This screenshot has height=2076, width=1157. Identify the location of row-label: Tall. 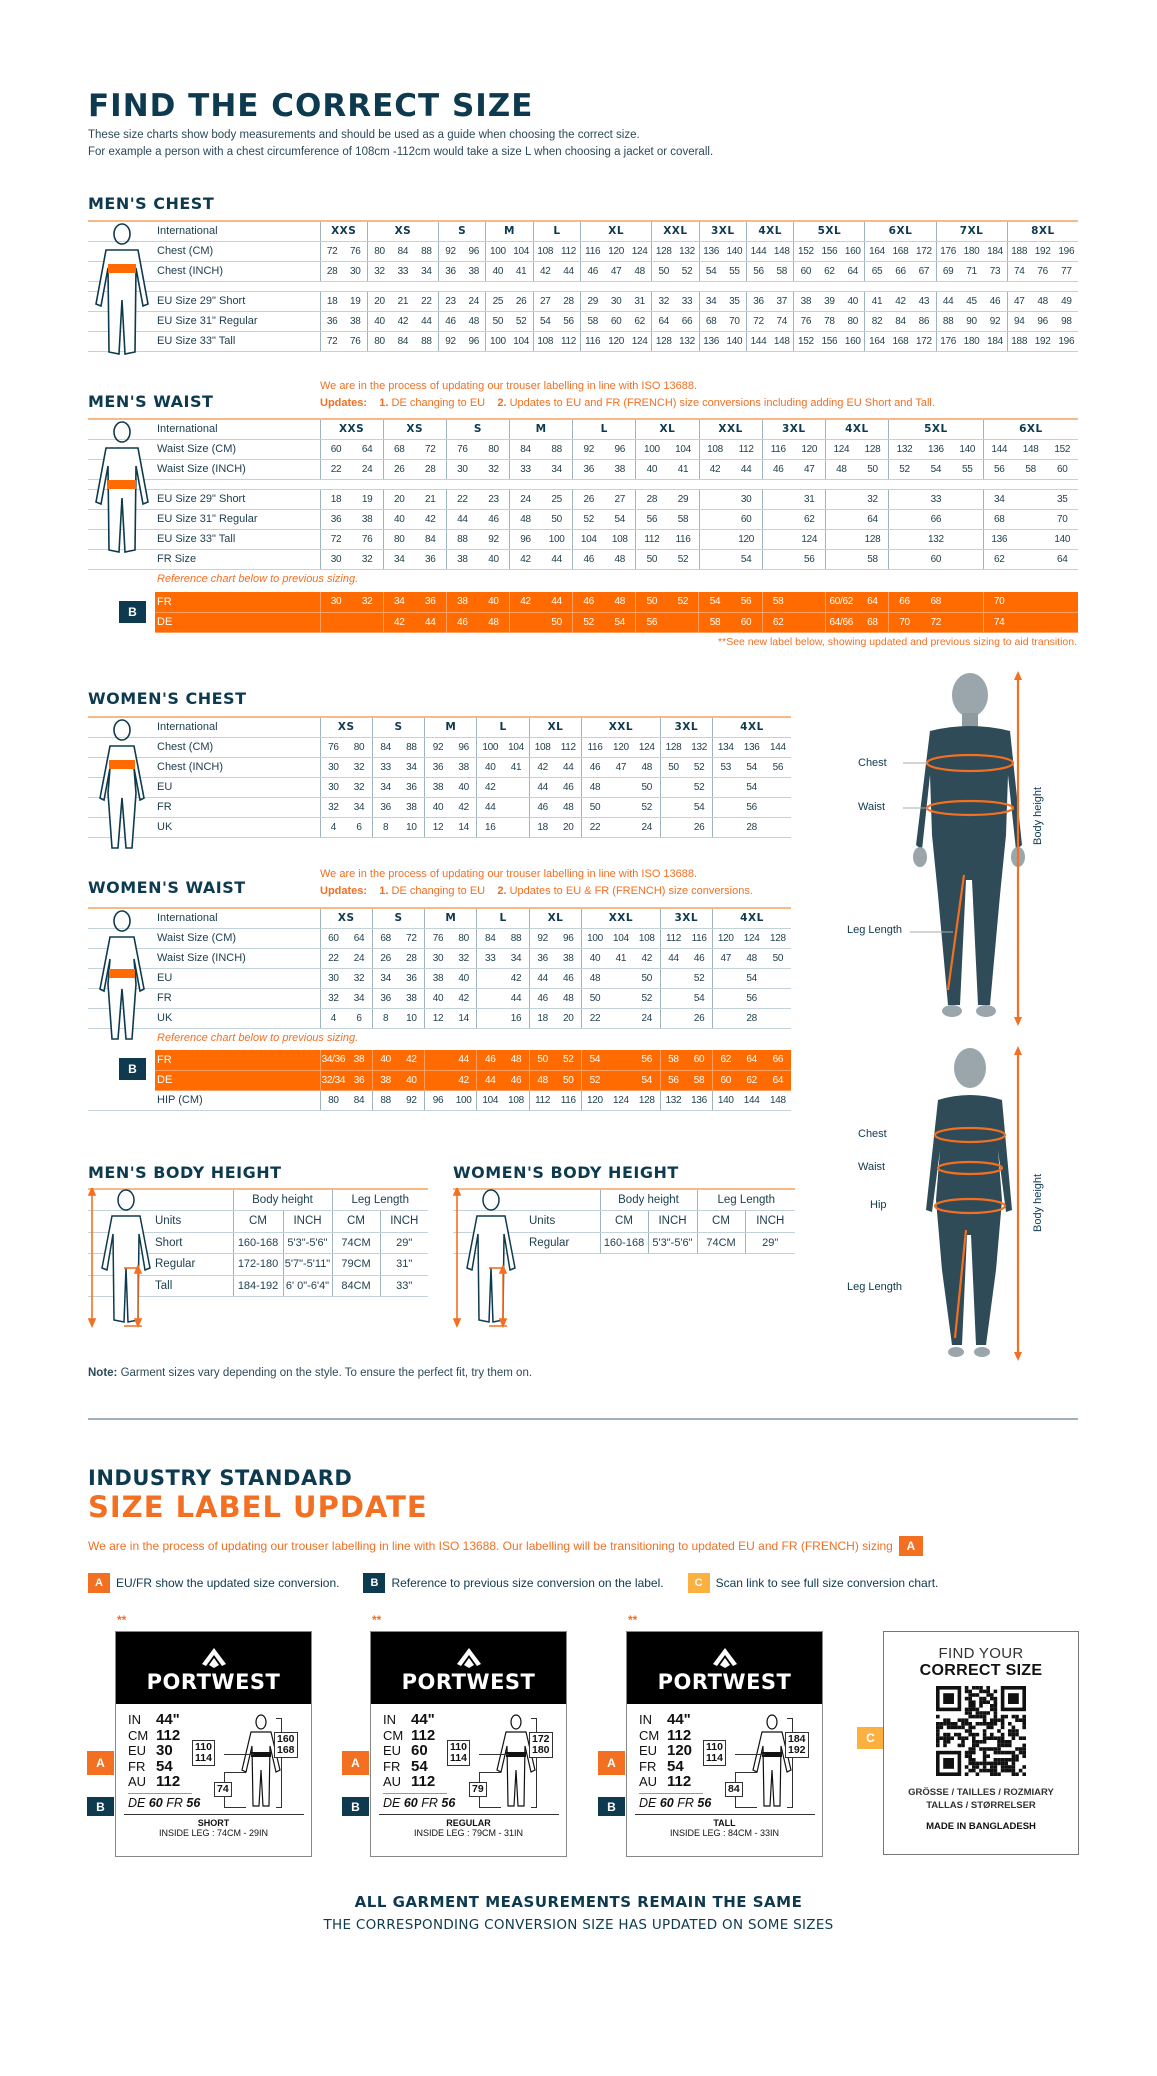
(194, 1286).